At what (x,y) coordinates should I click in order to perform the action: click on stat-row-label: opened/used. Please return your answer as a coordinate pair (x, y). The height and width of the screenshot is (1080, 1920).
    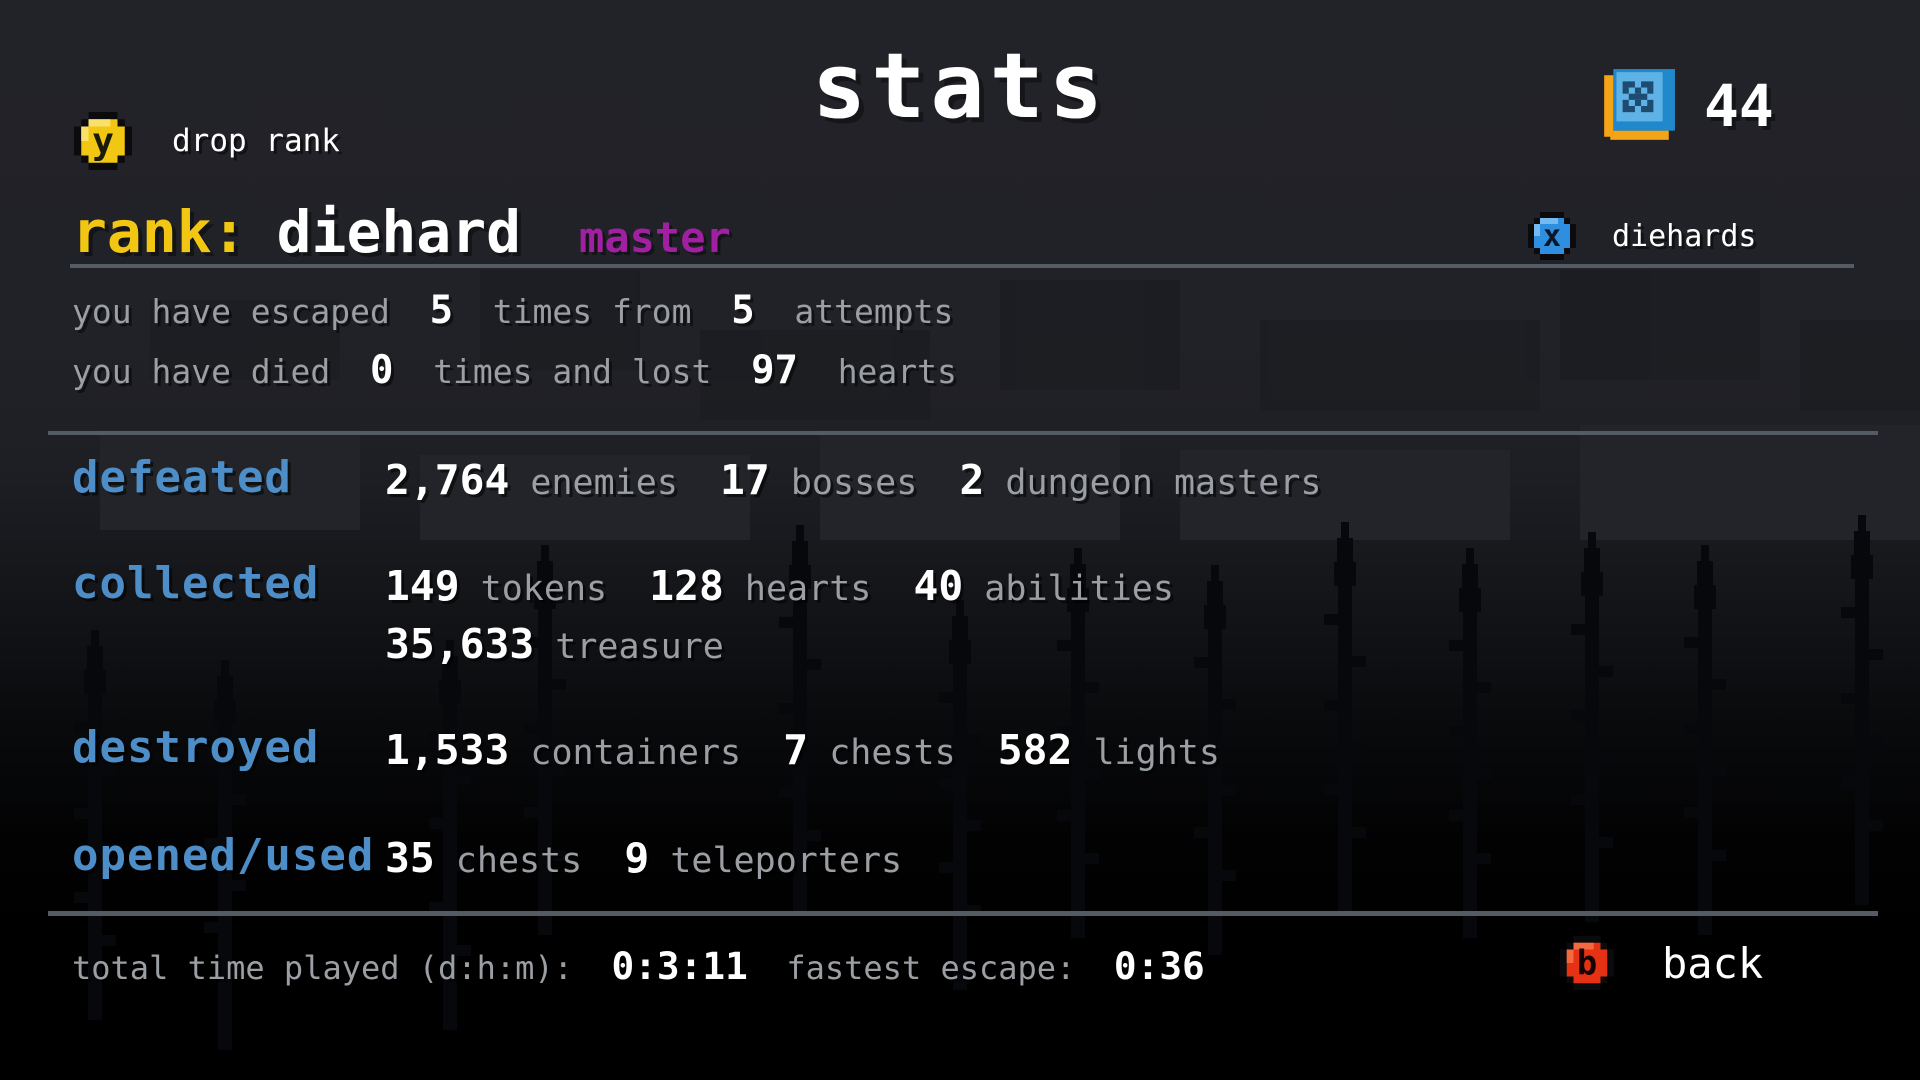
    Looking at the image, I should click on (223, 855).